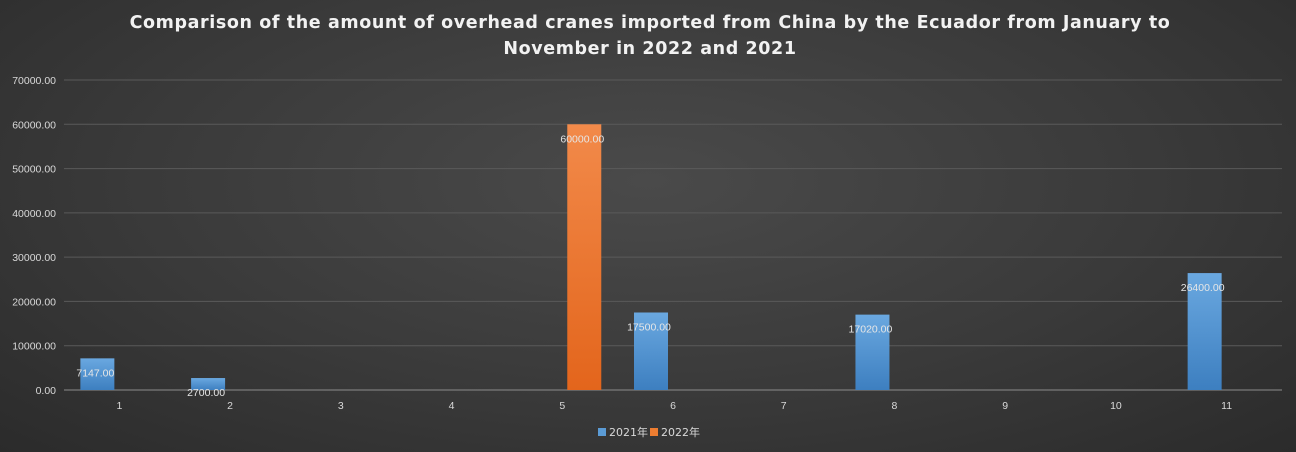  What do you see at coordinates (34, 347) in the screenshot?
I see `y-tick-label: 10000.00` at bounding box center [34, 347].